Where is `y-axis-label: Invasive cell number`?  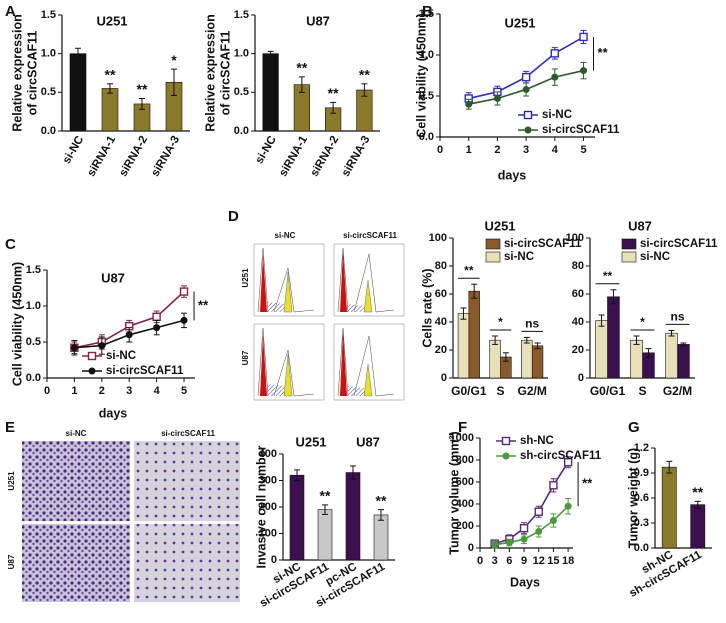 y-axis-label: Invasive cell number is located at coordinates (261, 506).